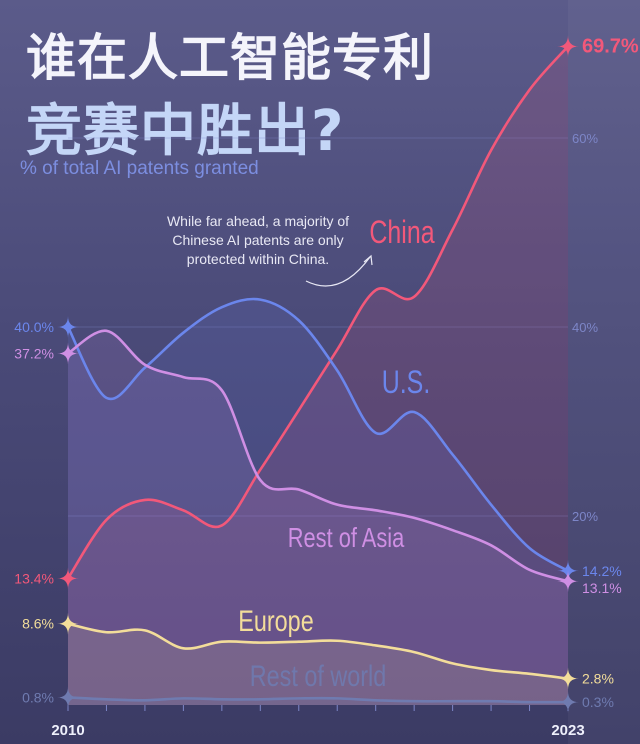  Describe the element at coordinates (598, 679) in the screenshot. I see `end-value-label: 2.8%` at that location.